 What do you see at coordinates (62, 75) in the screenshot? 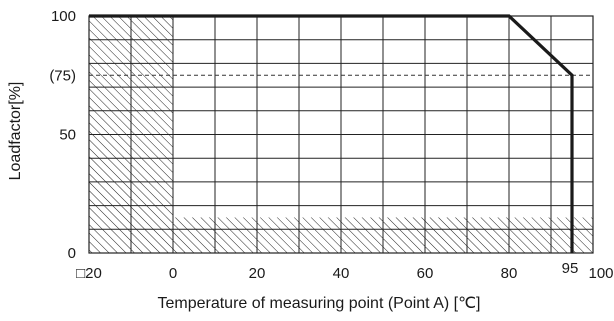
I see `y-tick-label: (75)` at bounding box center [62, 75].